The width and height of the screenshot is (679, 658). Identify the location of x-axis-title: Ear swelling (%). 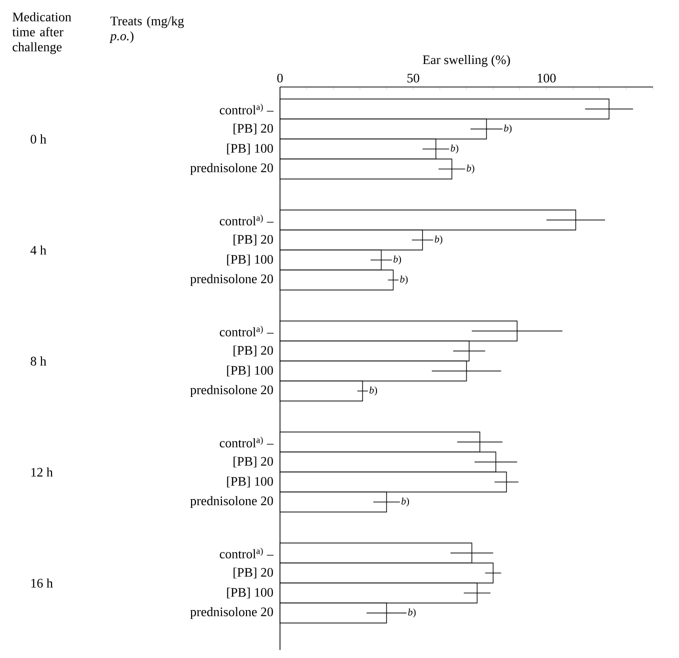
(466, 61).